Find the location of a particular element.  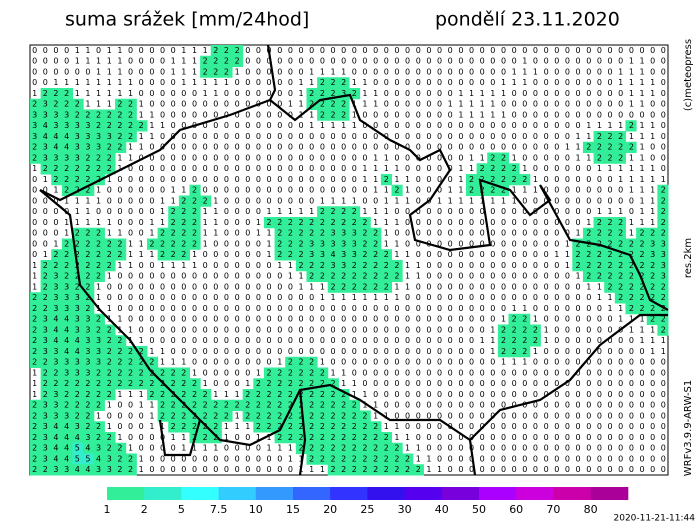

colorbar-label: 15 is located at coordinates (293, 509).